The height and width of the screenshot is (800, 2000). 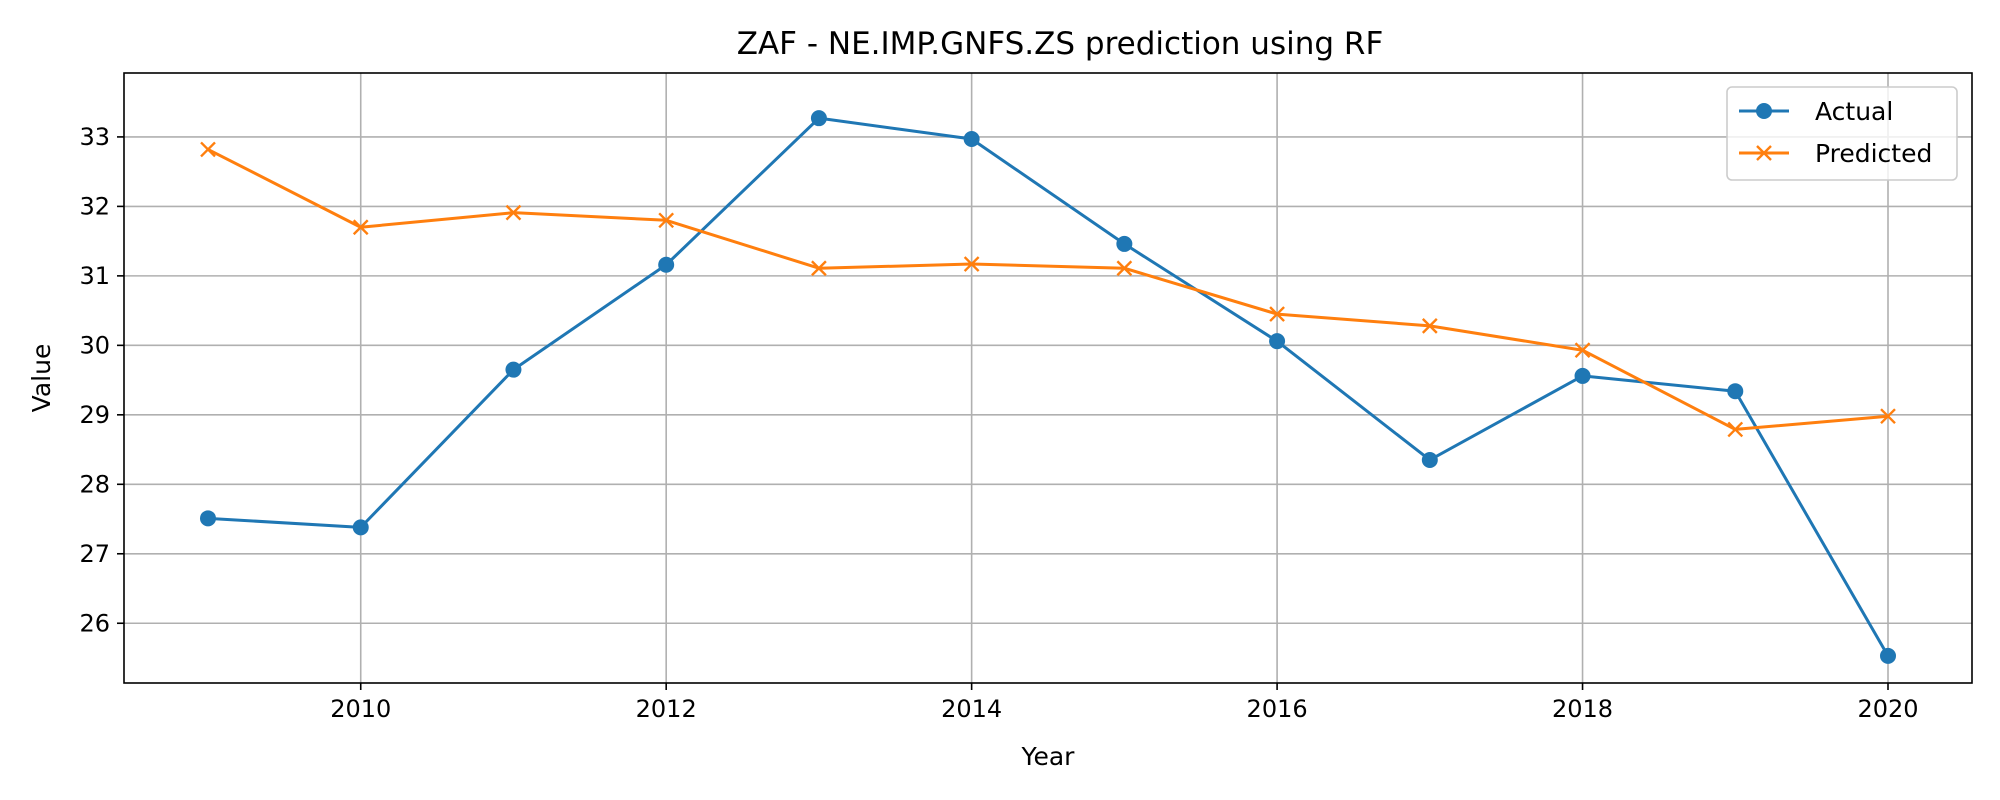 I want to click on y-tick-label: 30, so click(x=94, y=345).